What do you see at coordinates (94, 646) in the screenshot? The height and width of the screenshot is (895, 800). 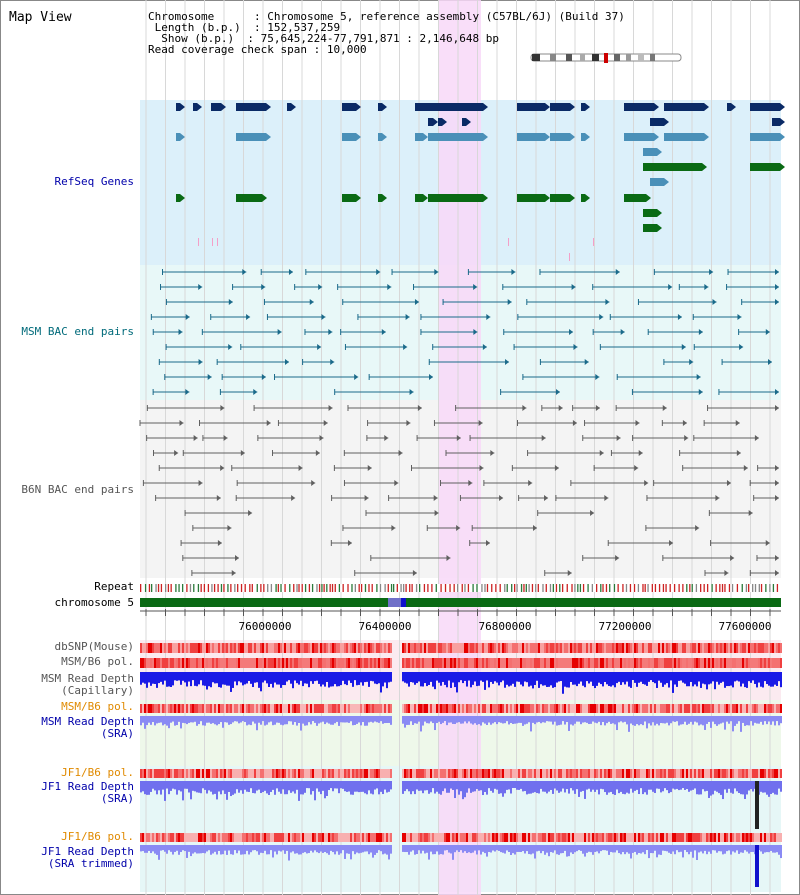 I see `track-label-dbsnp: dbSNP(Mouse)` at bounding box center [94, 646].